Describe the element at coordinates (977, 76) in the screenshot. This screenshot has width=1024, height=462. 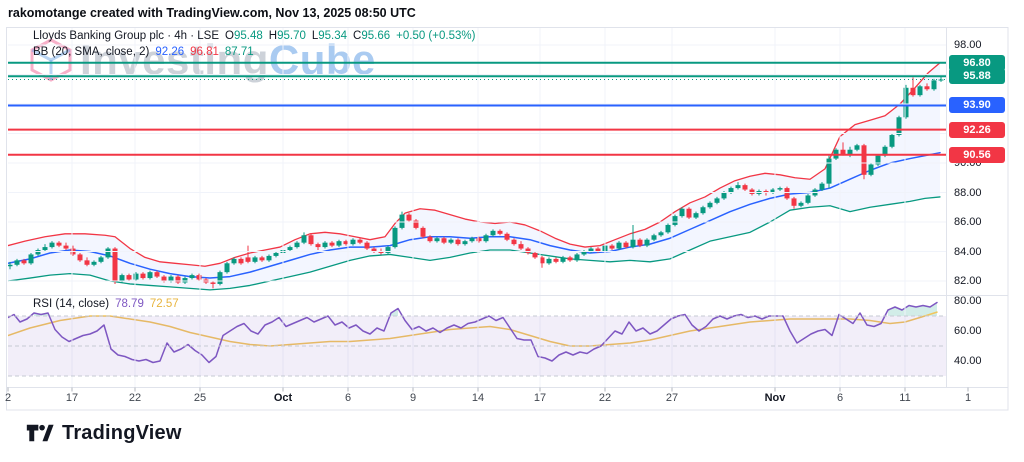
I see `price-level-badge: 95.88` at that location.